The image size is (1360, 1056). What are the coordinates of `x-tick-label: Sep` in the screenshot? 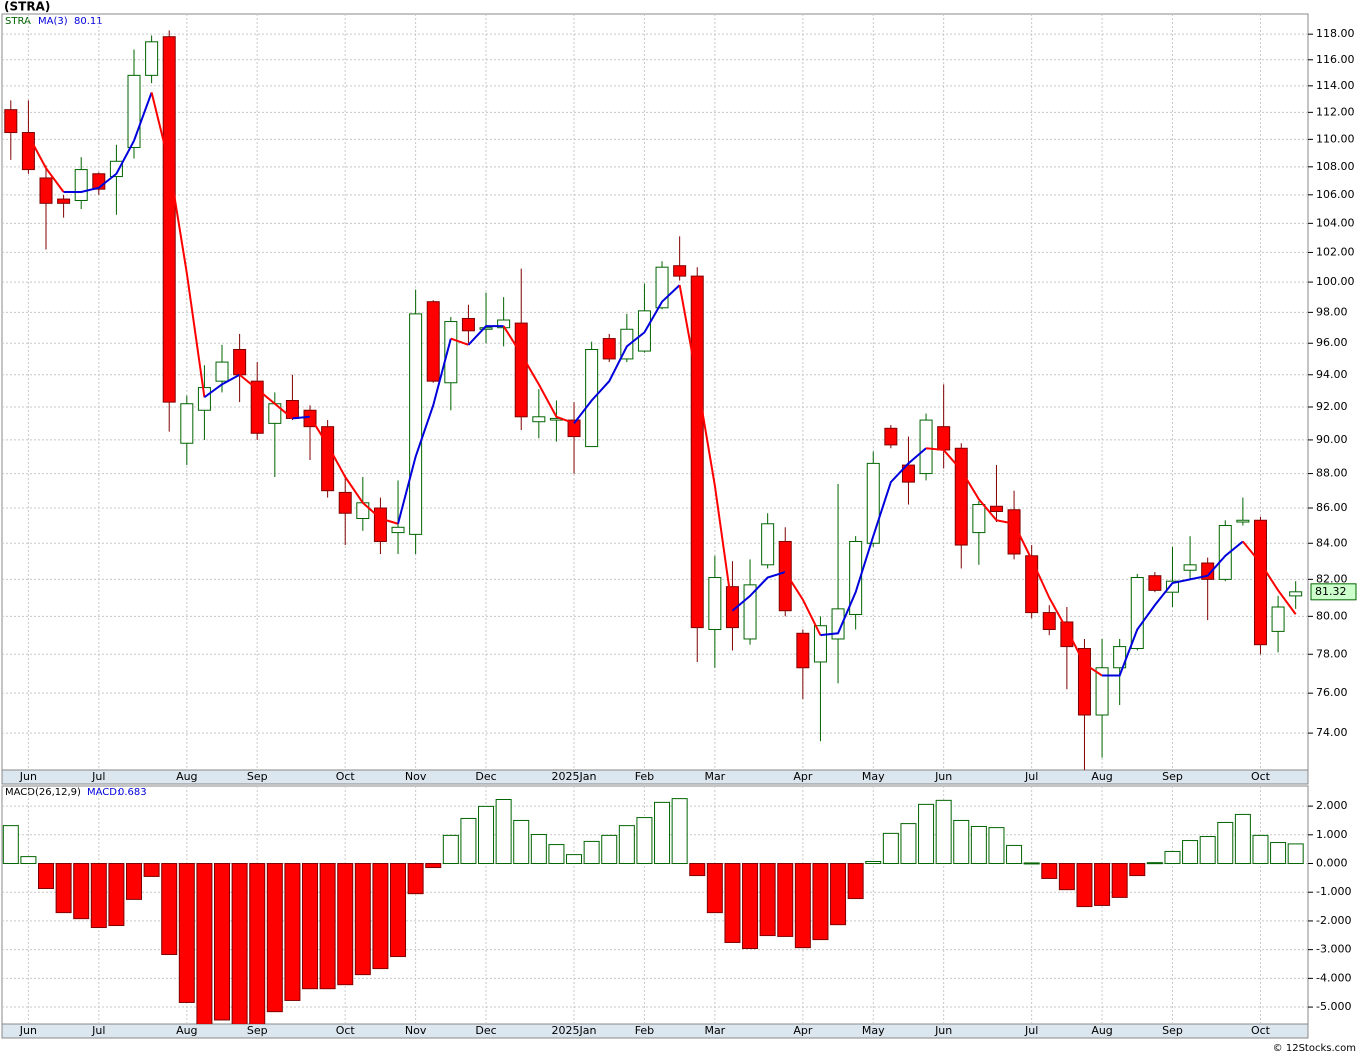 It's located at (1172, 776).